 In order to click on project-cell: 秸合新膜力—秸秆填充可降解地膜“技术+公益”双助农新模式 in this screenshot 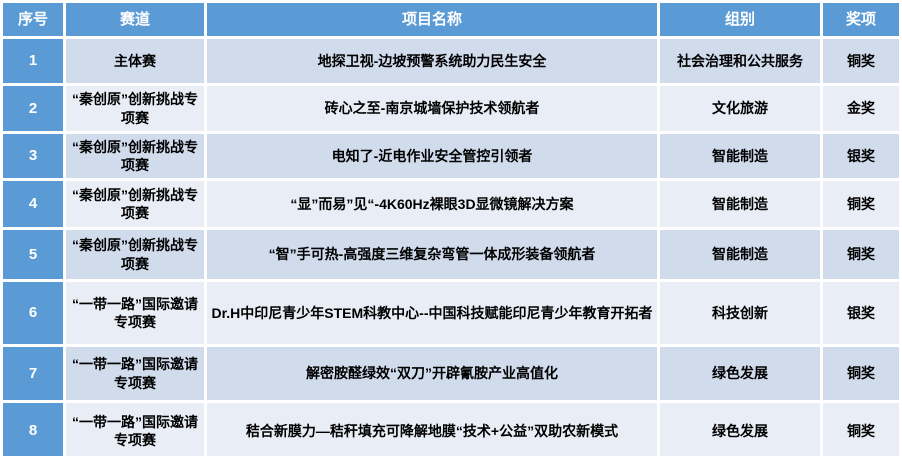, I will do `click(432, 429)`.